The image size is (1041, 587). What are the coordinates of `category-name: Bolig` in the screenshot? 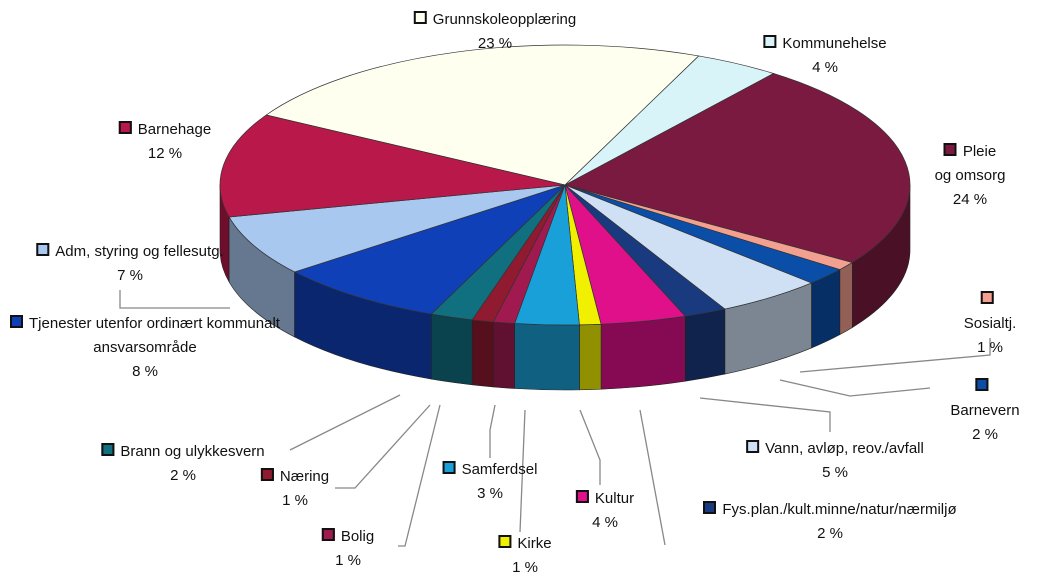 It's located at (357, 536).